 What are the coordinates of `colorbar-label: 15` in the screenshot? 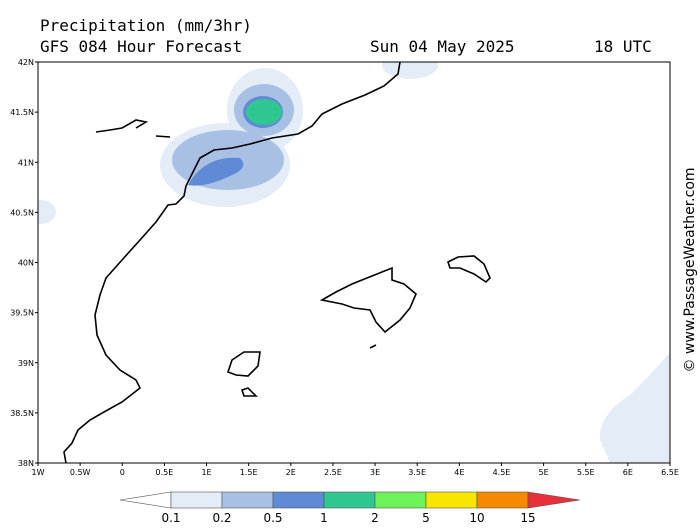 It's located at (527, 518).